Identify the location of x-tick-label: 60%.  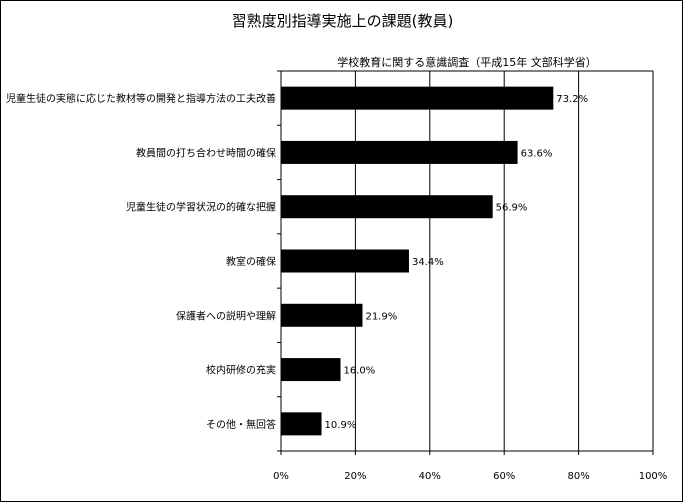
(504, 476).